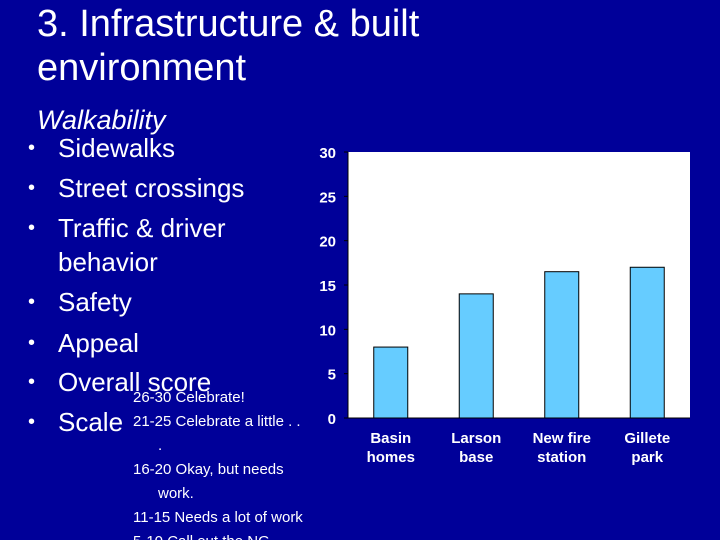  Describe the element at coordinates (357, 46) in the screenshot. I see `slide-title: 3. Infrastructure & built environment` at that location.